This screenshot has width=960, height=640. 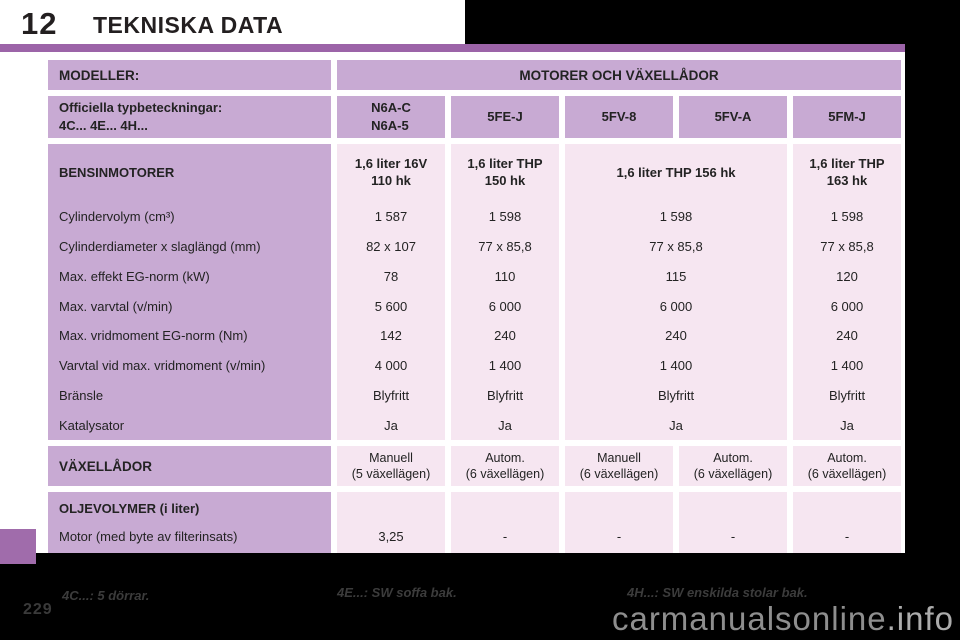 What do you see at coordinates (391, 522) in the screenshot?
I see `oil-cell-n6a: 3,25` at bounding box center [391, 522].